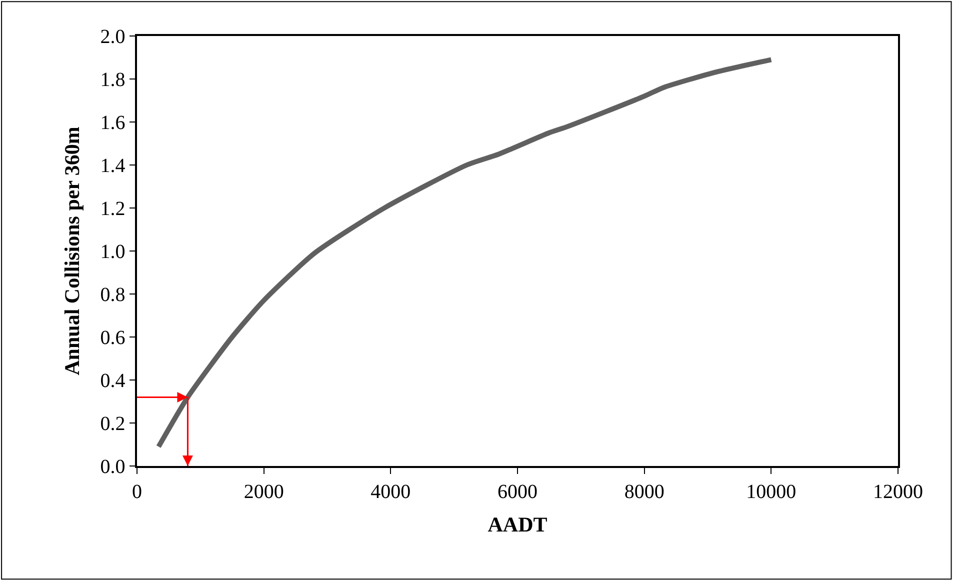 The height and width of the screenshot is (582, 953). I want to click on x-tick-label: 2000, so click(264, 491).